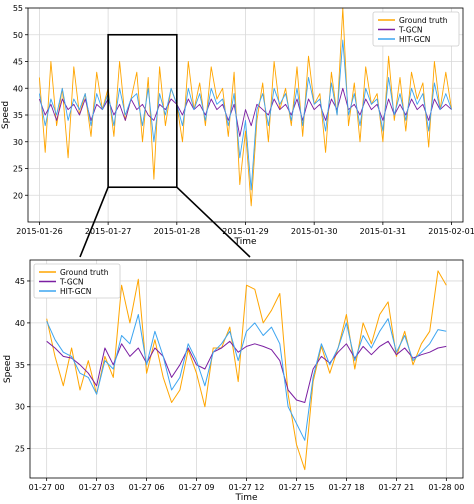 The image size is (474, 504). What do you see at coordinates (94, 222) in the screenshot?
I see `zoom-connector-left` at bounding box center [94, 222].